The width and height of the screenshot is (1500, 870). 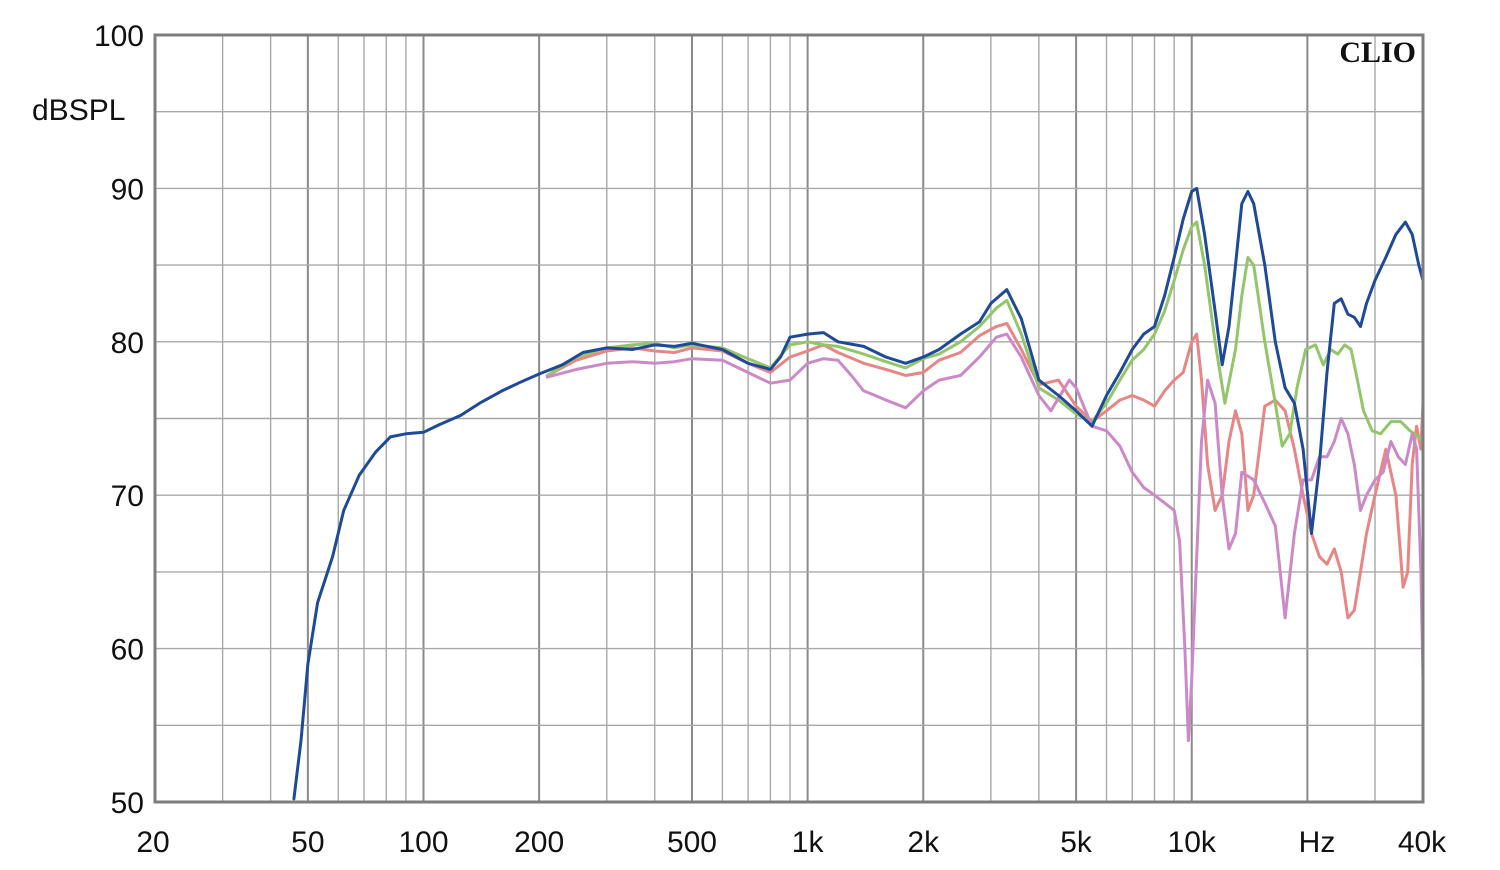 What do you see at coordinates (127, 496) in the screenshot?
I see `y-tick-label: 70` at bounding box center [127, 496].